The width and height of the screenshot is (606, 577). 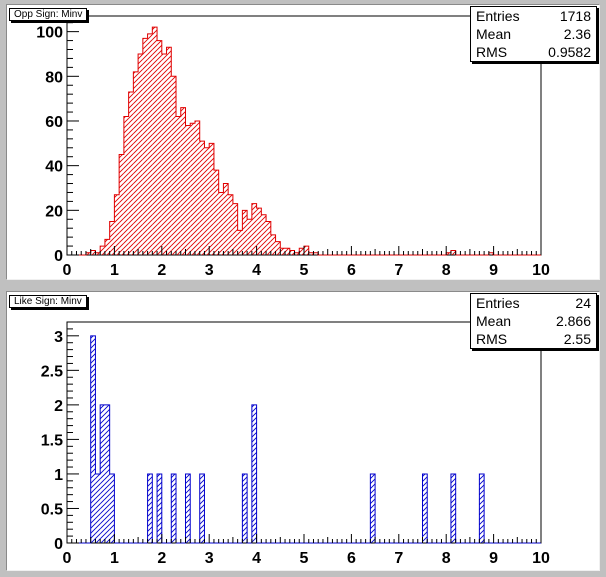 What do you see at coordinates (52, 440) in the screenshot?
I see `y-tick-label: 1.5` at bounding box center [52, 440].